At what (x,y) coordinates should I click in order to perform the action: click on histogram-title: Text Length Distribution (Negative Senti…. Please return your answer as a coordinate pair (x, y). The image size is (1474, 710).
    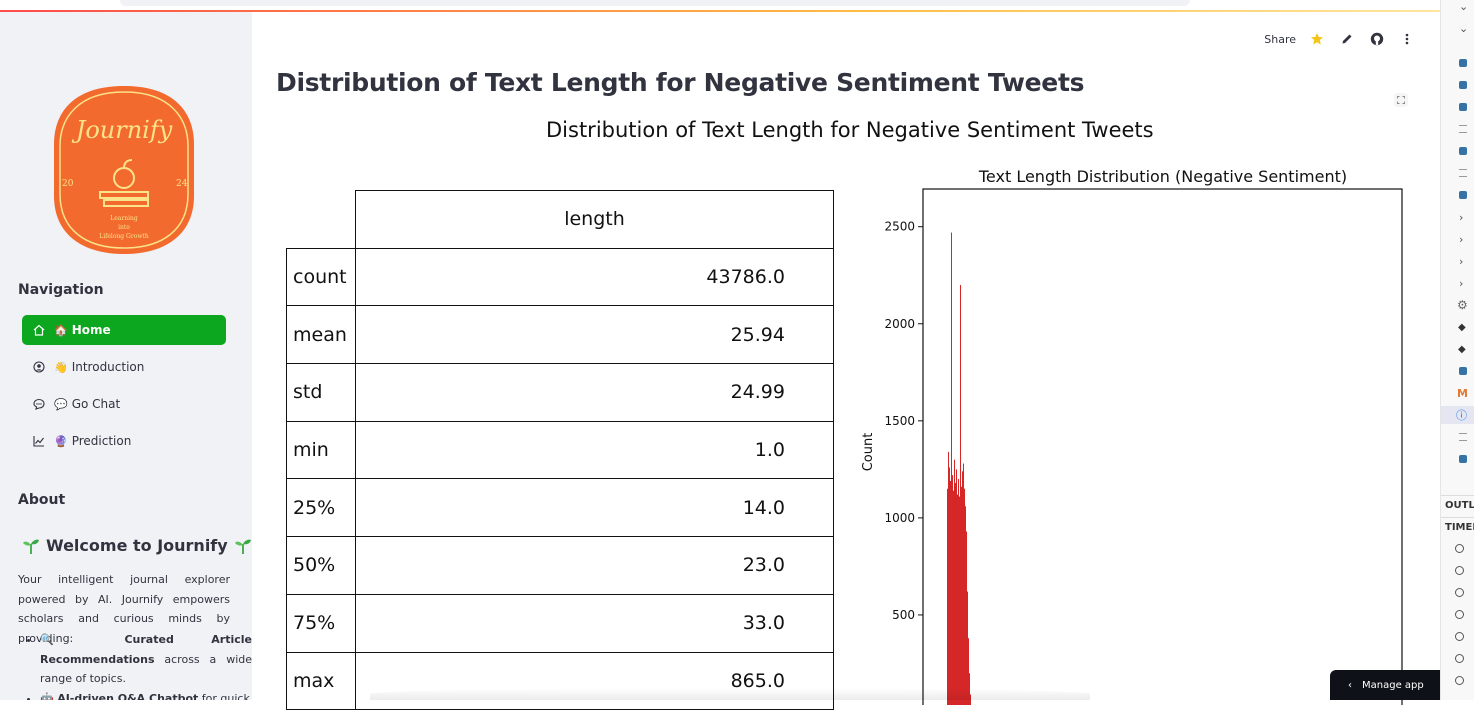
    Looking at the image, I should click on (1162, 176).